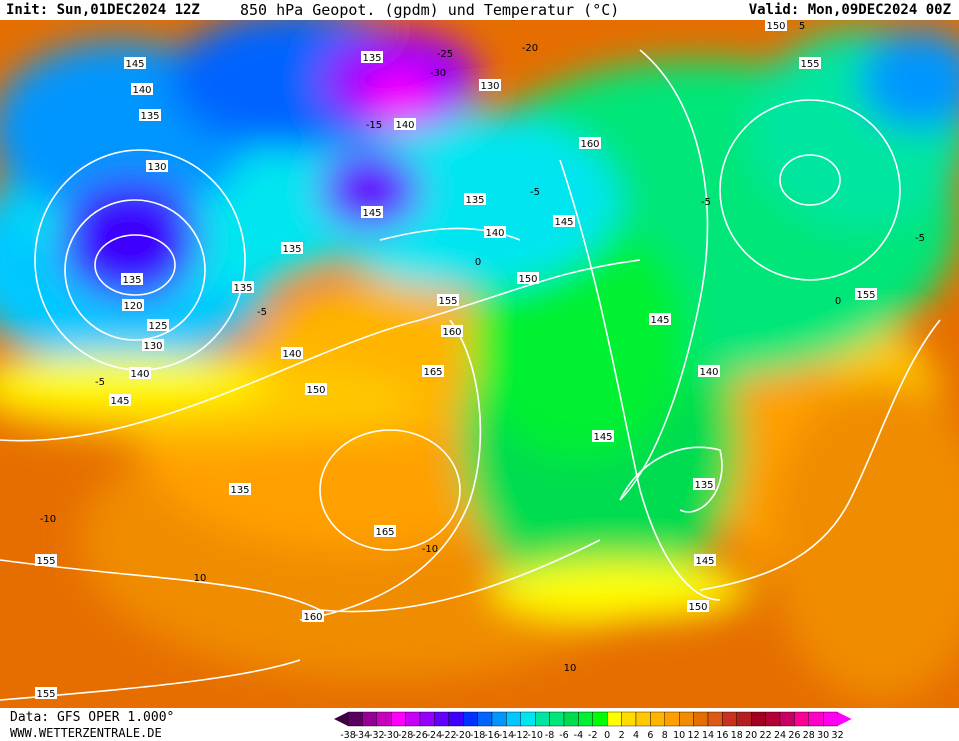 This screenshot has height=741, width=959. I want to click on svg-text: 0, so click(478, 262).